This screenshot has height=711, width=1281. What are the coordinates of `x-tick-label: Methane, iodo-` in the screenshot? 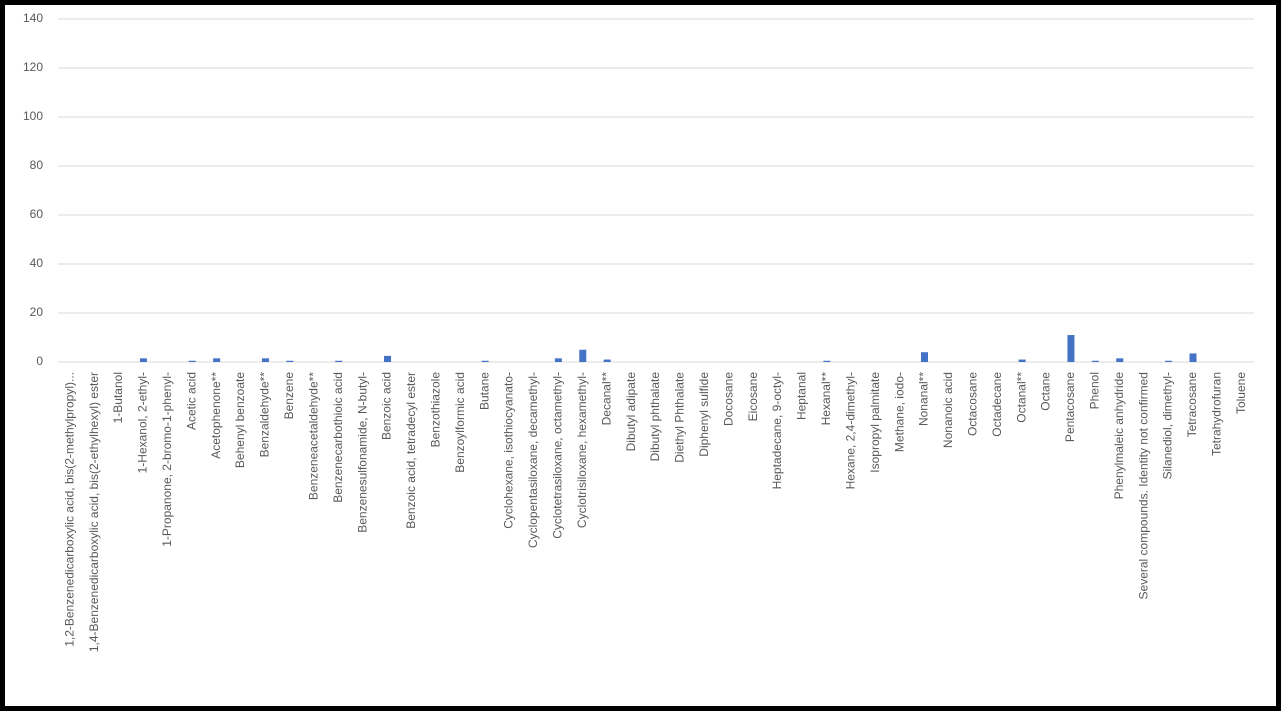 It's located at (899, 412).